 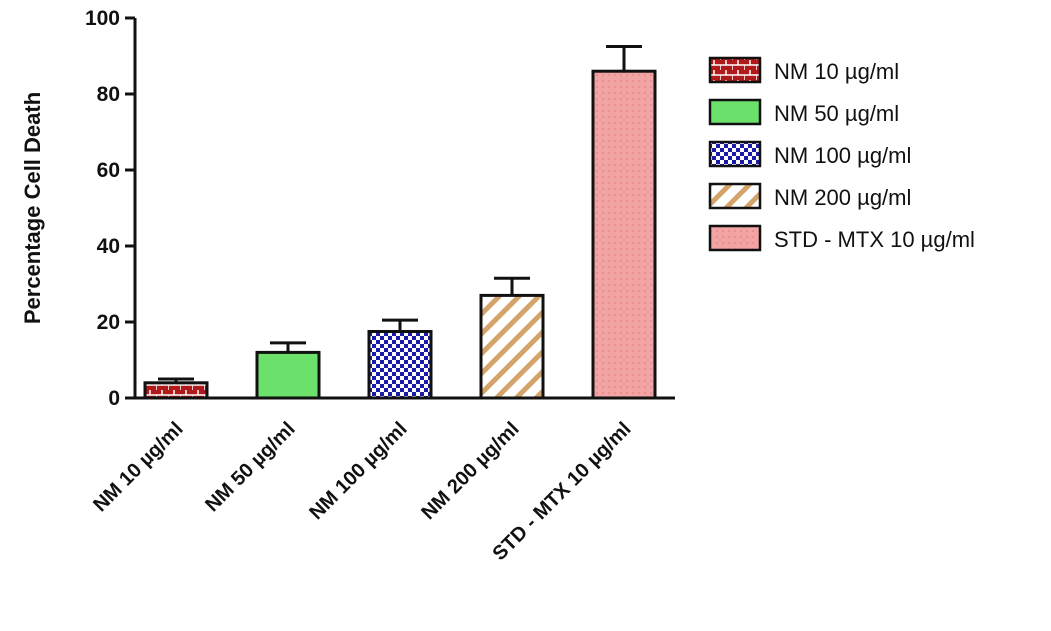 I want to click on legend-label: NM 100 µg/ml, so click(x=842, y=155).